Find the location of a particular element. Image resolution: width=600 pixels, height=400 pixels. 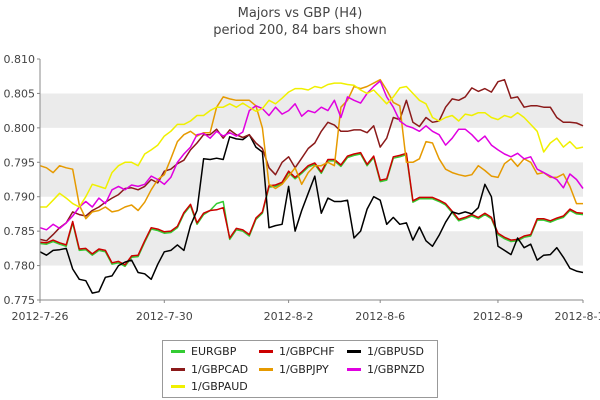

legend-label: 1/GBPCHF is located at coordinates (307, 351).